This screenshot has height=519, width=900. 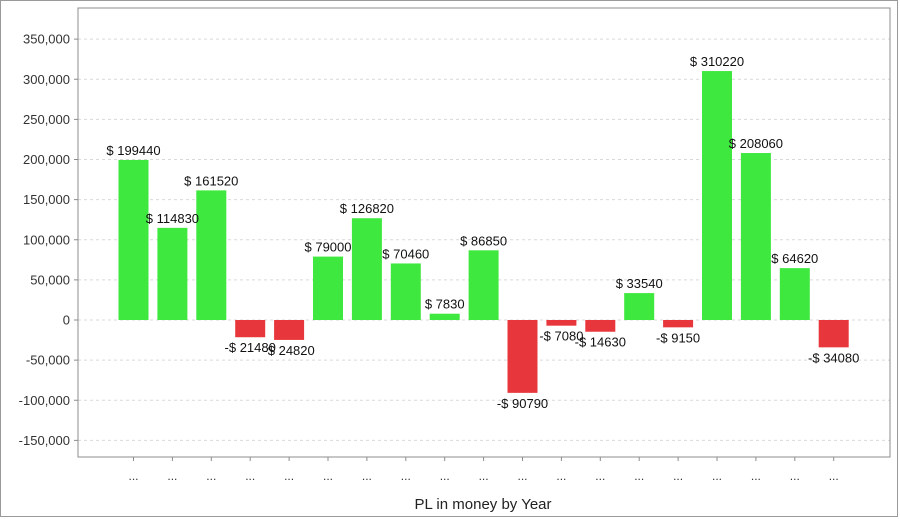 I want to click on x-axis-title: PL in money by Year, so click(x=482, y=504).